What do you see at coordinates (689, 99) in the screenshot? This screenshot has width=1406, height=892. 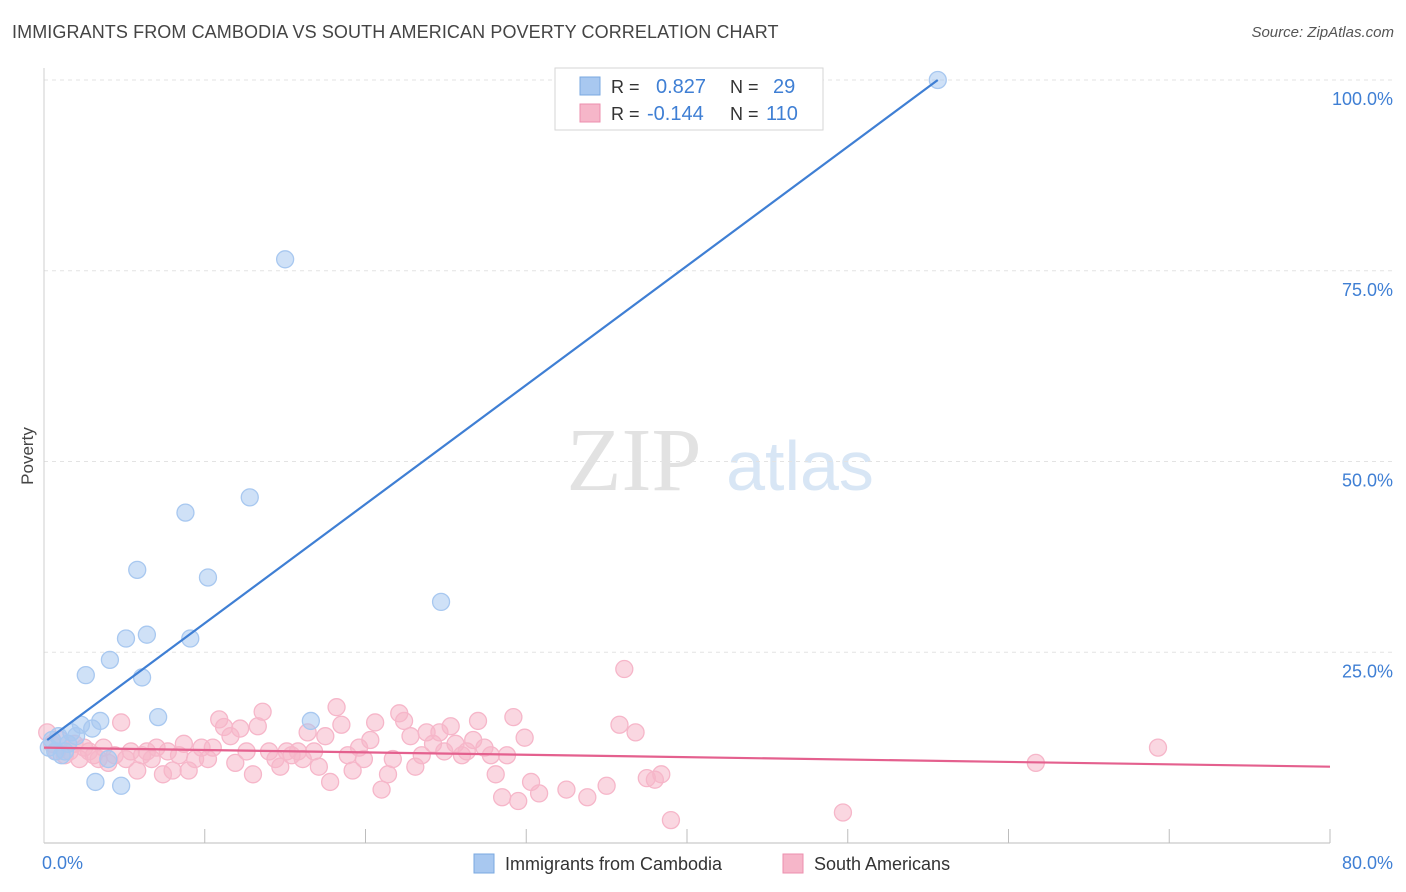 I see `stats-legend: R = 0.827 N = 29 R = -0.144 N = 110` at bounding box center [689, 99].